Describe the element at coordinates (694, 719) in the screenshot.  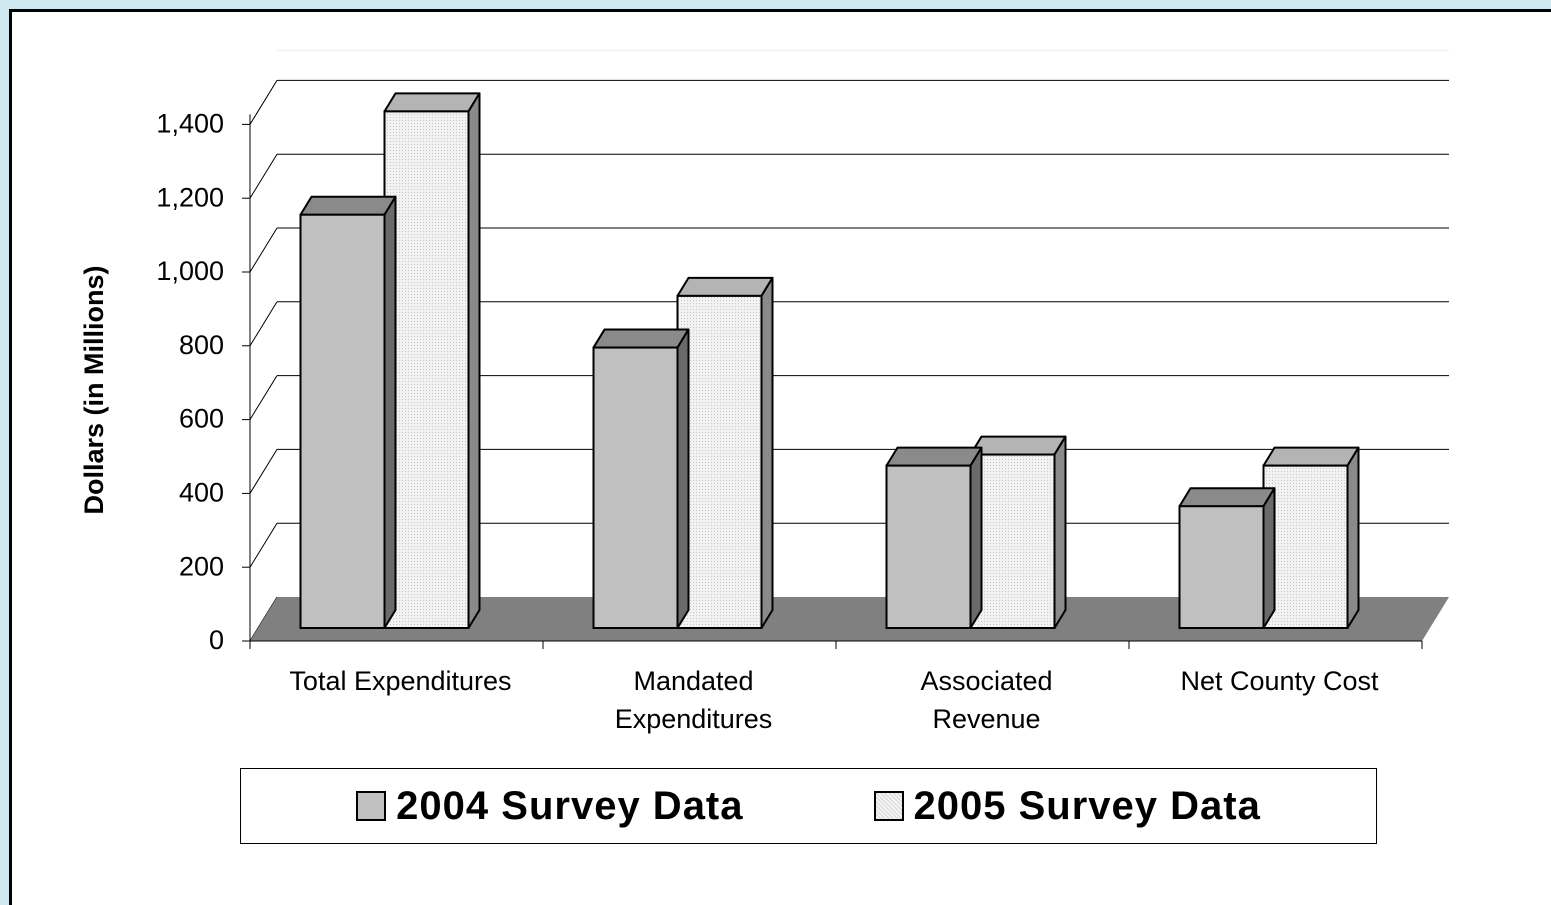
I see `x-tick-label: Expenditures` at that location.